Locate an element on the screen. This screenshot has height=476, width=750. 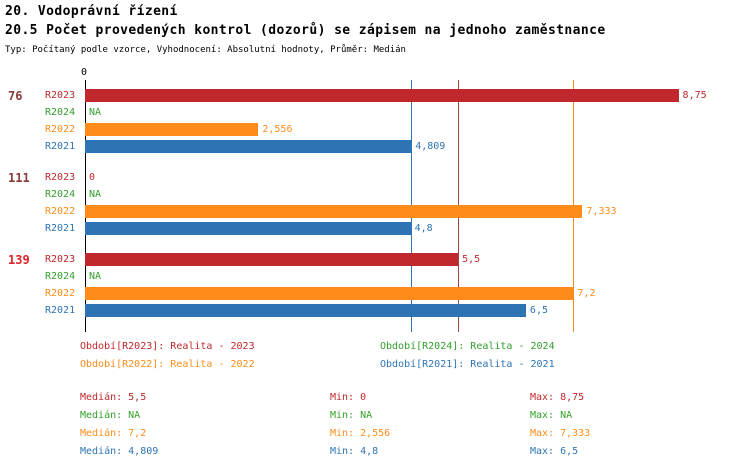
x-axis-zero-label: 0 is located at coordinates (84, 72).